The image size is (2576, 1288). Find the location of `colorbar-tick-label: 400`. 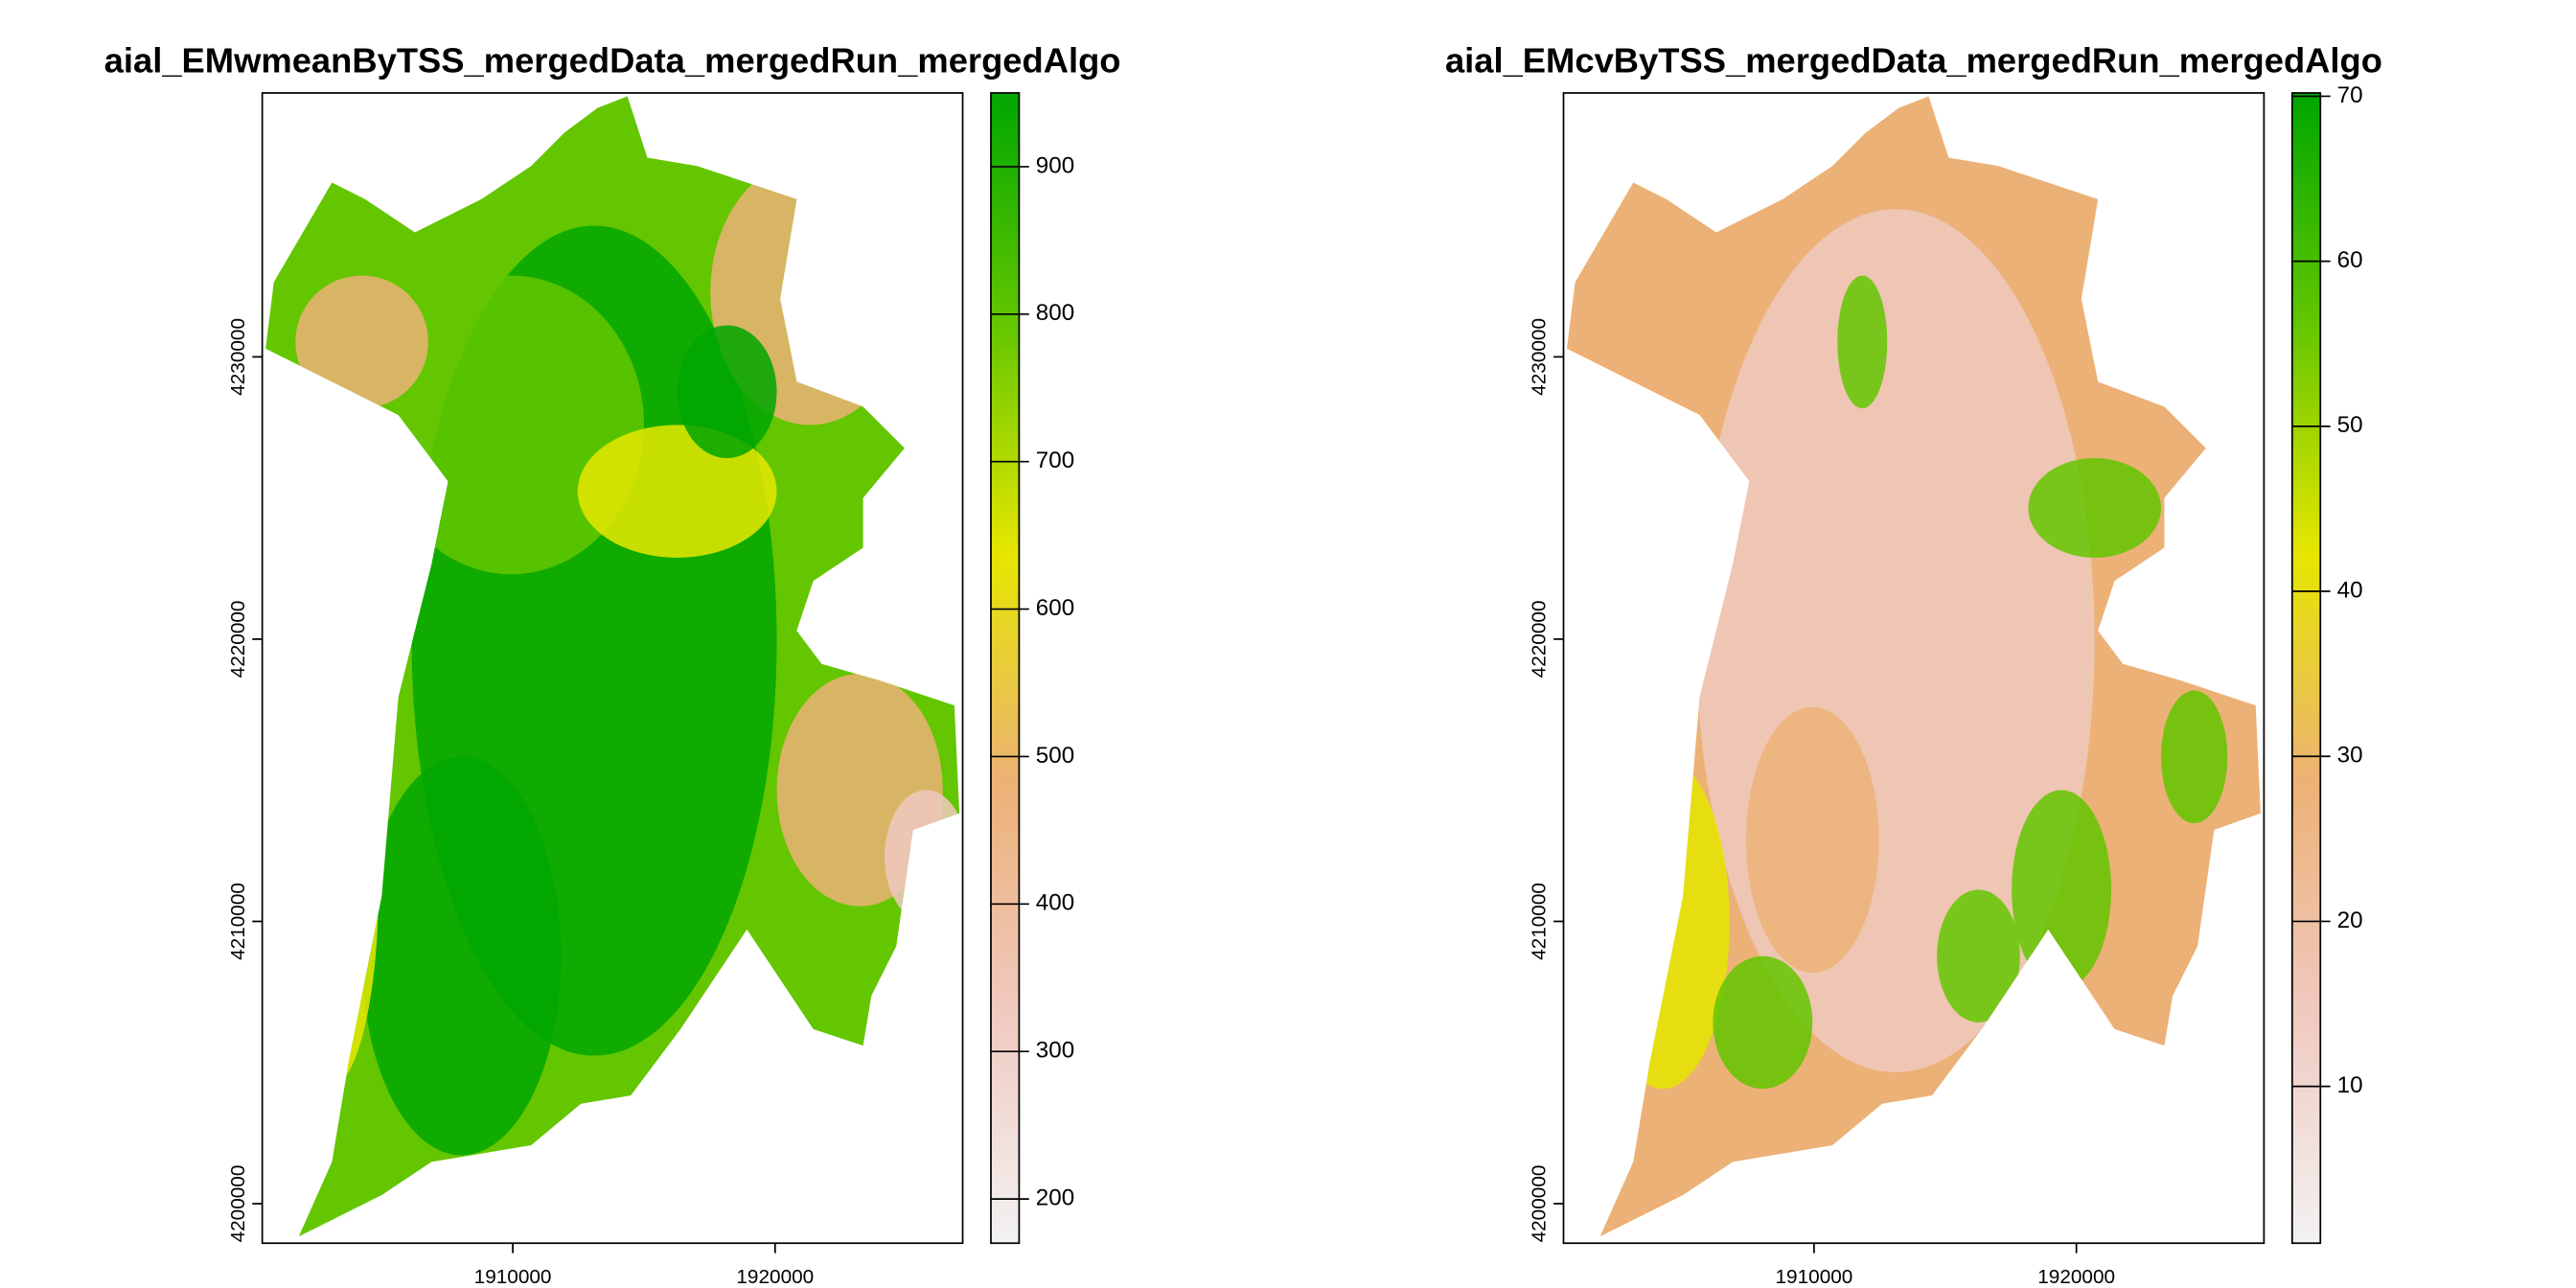

colorbar-tick-label: 400 is located at coordinates (1055, 903).